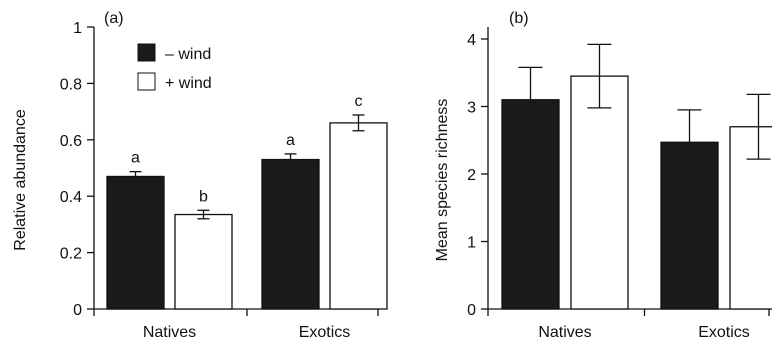  What do you see at coordinates (519, 18) in the screenshot?
I see `panel-label-b: (b)` at bounding box center [519, 18].